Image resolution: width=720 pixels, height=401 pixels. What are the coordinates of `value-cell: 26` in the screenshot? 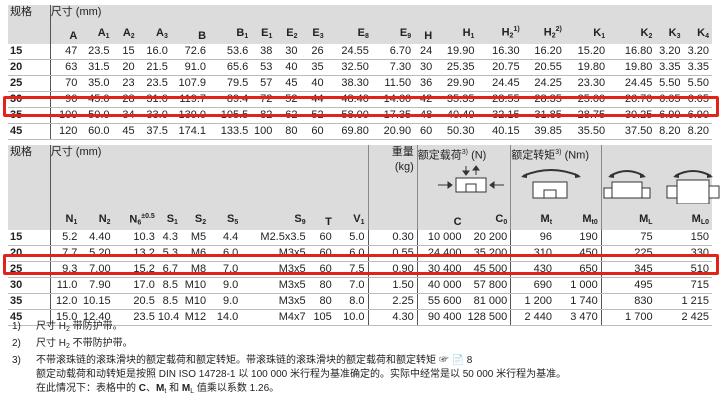 It's located at (313, 51).